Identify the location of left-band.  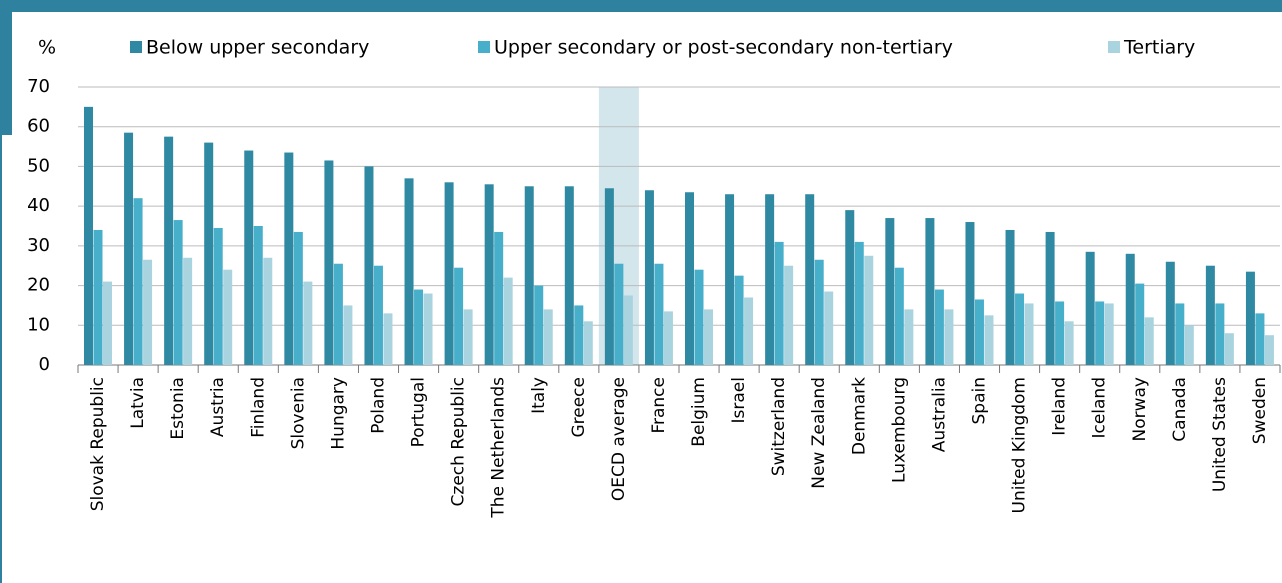
(6, 67).